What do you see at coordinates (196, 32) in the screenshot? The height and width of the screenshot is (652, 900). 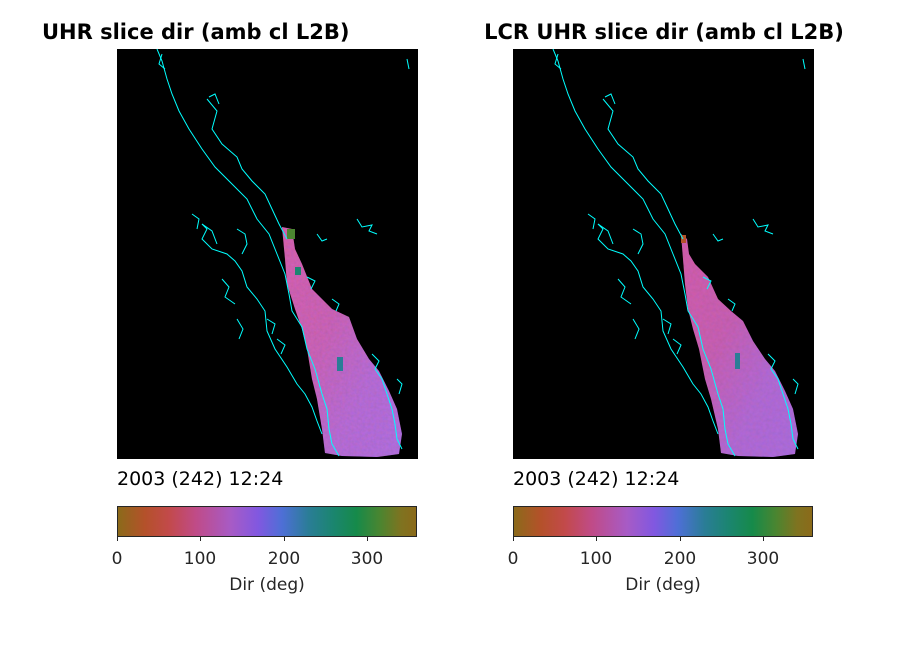 I see `left-chart-title: UHR slice dir (amb cl L2B)` at bounding box center [196, 32].